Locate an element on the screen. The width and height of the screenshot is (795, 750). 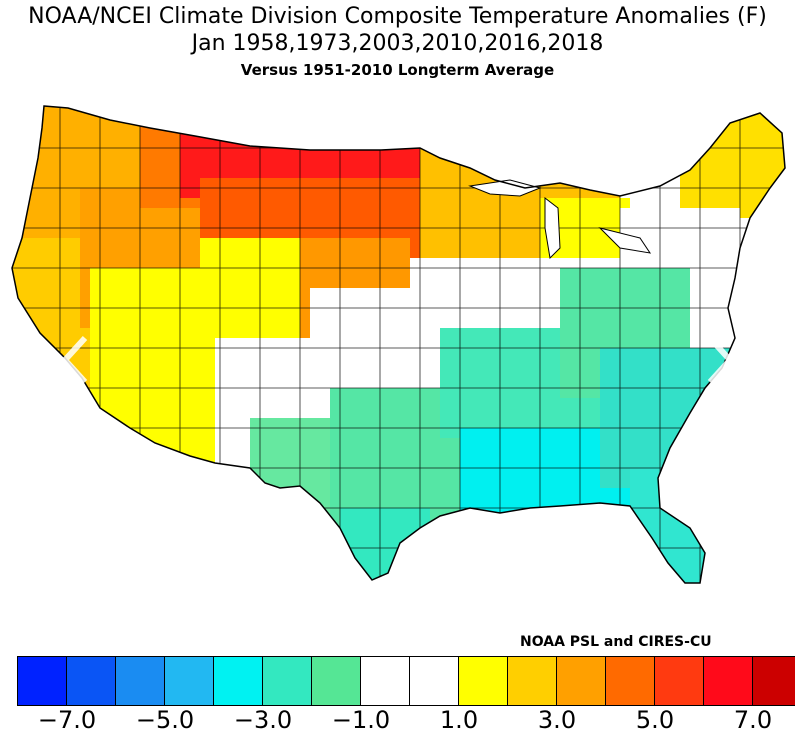
legend-tick-labels: −7.0 −5.0 −3.0 −1.0 1.0 3.0 5.0 7.0 is located at coordinates (397, 726).